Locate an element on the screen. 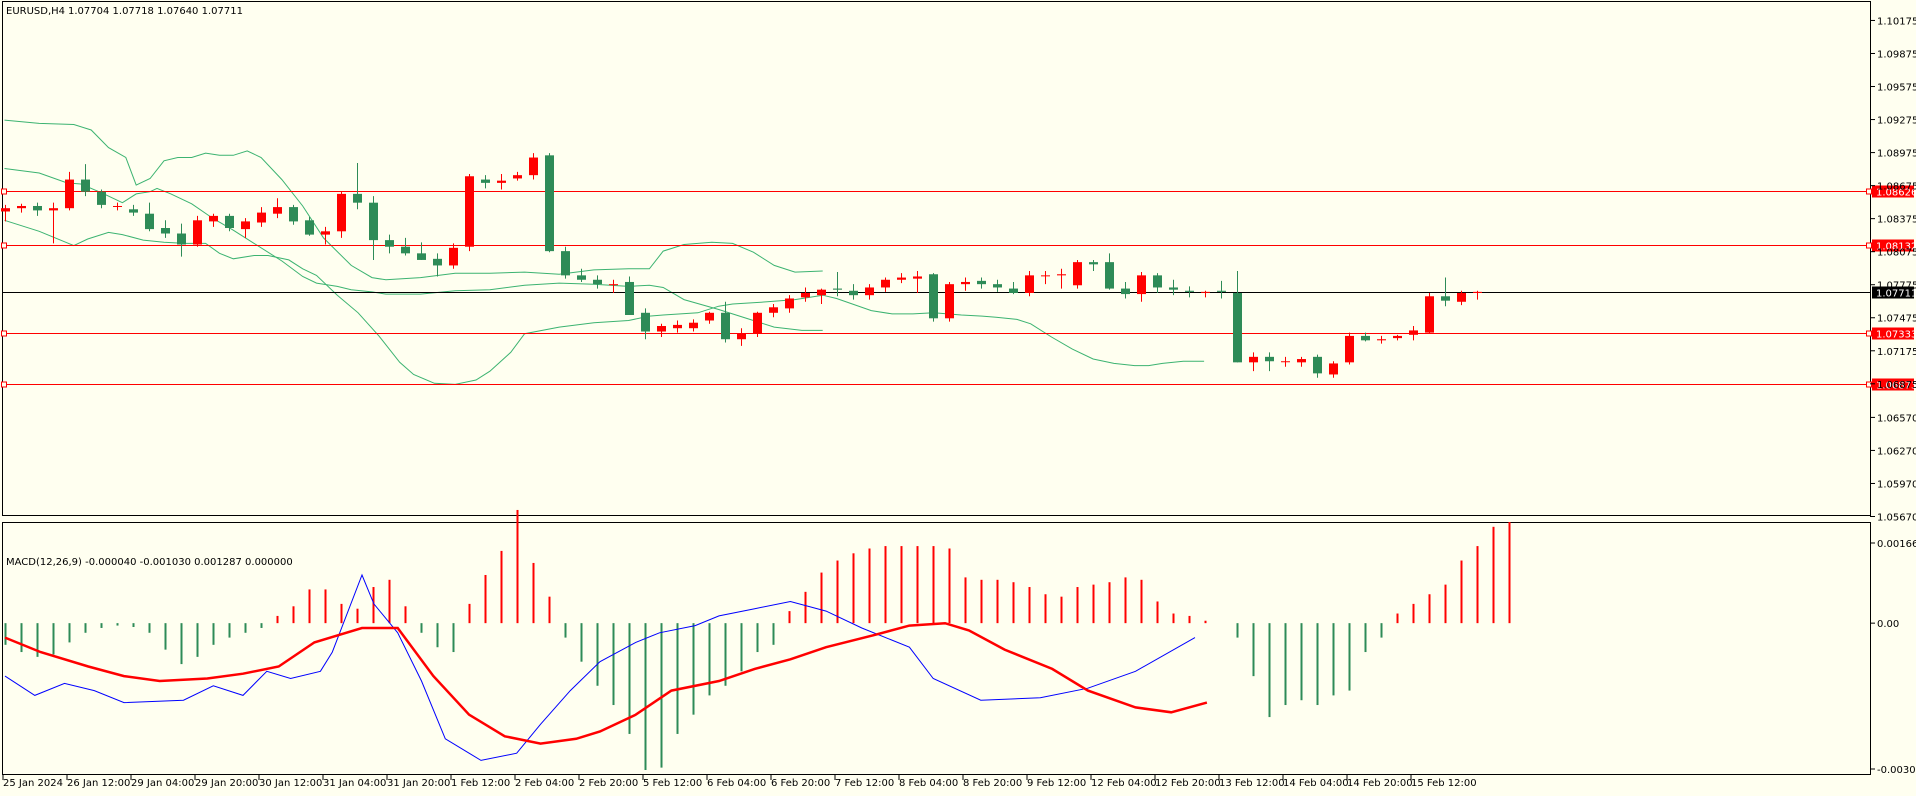 The height and width of the screenshot is (796, 1916). time-tick-label: 6 Feb 20:00 is located at coordinates (800, 783).